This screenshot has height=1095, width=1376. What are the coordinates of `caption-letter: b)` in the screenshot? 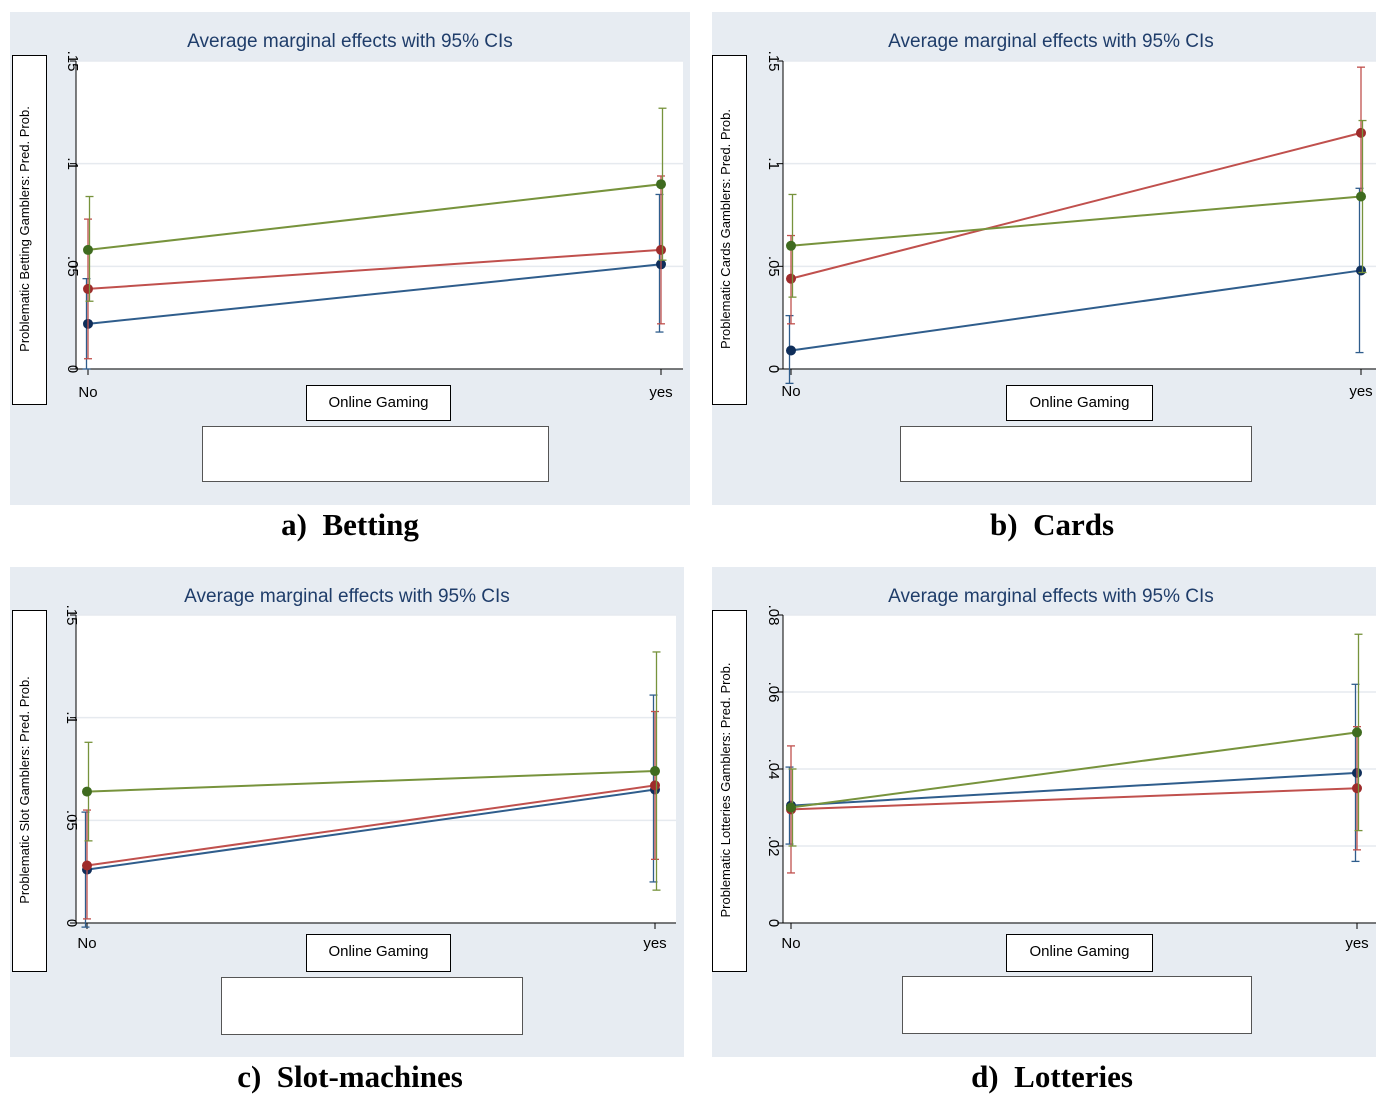 It's located at (1003, 524).